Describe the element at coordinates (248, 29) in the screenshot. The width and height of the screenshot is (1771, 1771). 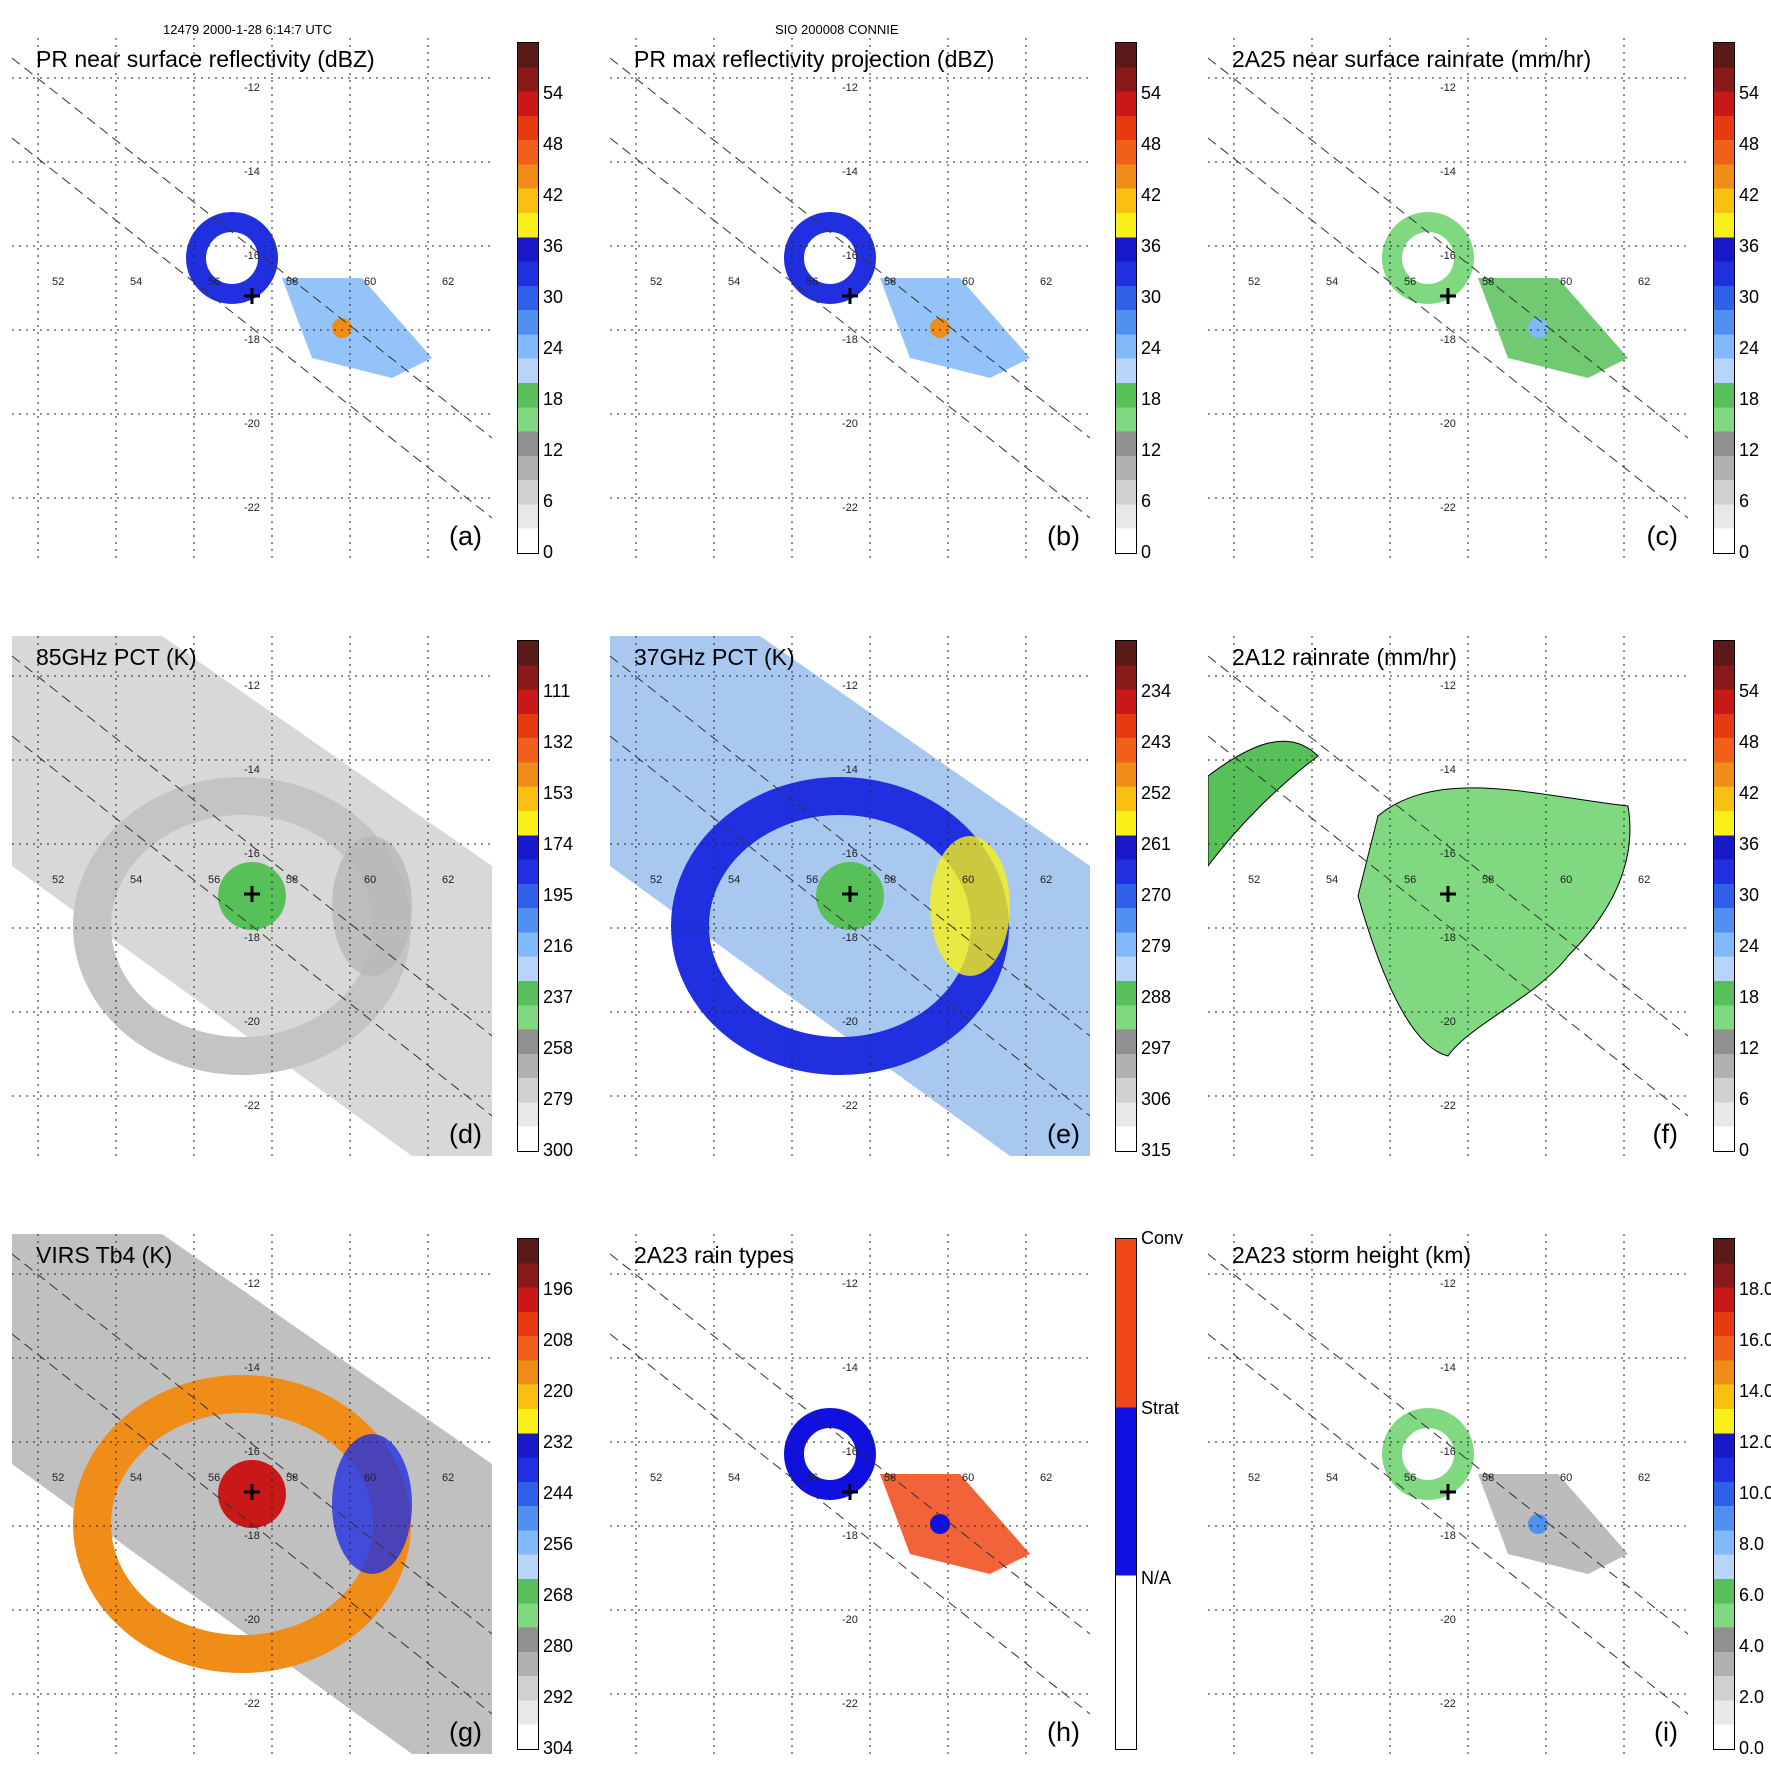
I see `orbit-time-header: 12479 2000-1-28 6:14:7 UTC` at that location.